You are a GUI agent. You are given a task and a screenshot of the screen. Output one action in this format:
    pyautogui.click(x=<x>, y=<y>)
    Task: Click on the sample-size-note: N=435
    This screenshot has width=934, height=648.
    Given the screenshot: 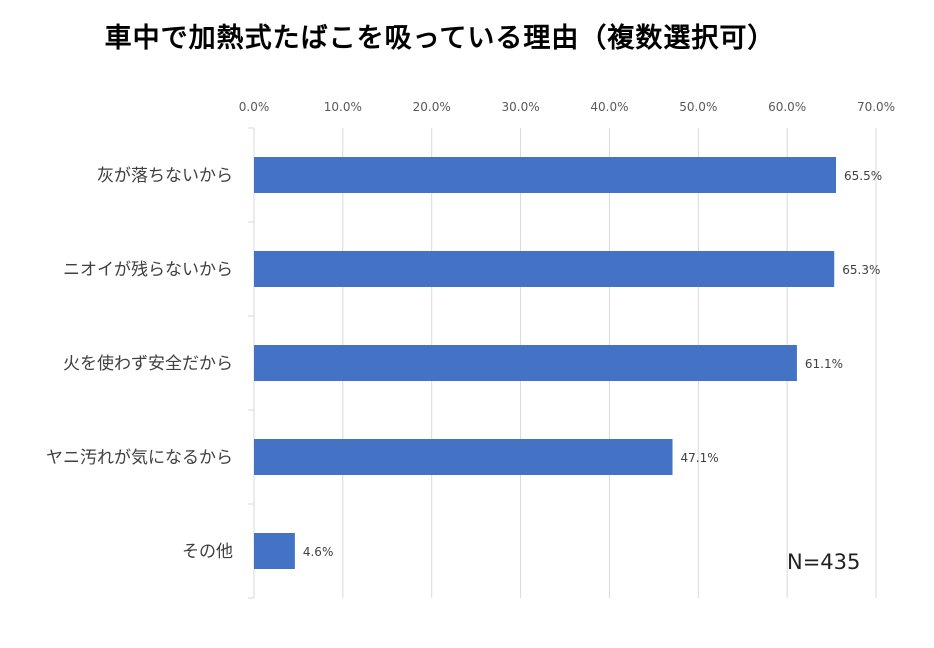 What is the action you would take?
    pyautogui.click(x=824, y=562)
    